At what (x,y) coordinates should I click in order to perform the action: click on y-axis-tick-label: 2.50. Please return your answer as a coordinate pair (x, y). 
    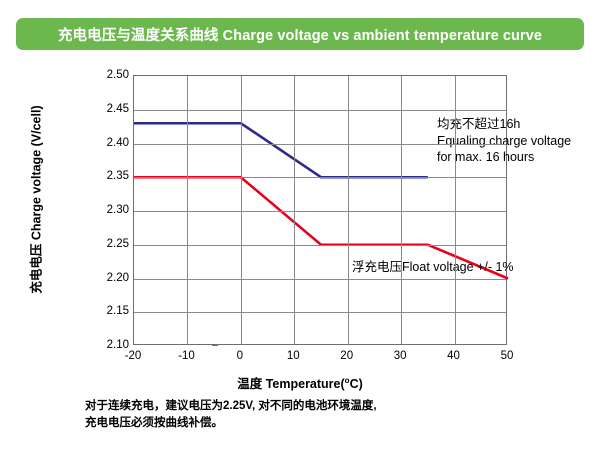
    Looking at the image, I should click on (117, 75).